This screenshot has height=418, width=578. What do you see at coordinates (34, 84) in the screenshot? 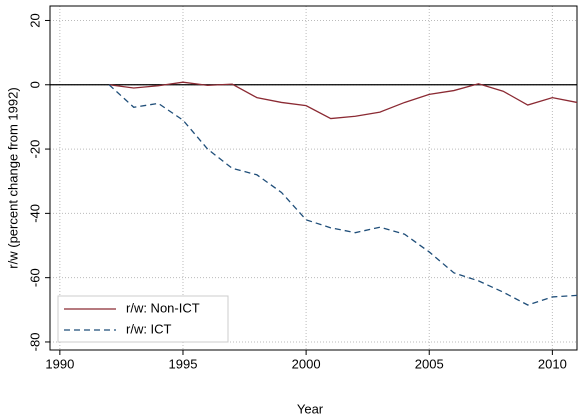
I see `y-tick-label: 0` at bounding box center [34, 84].